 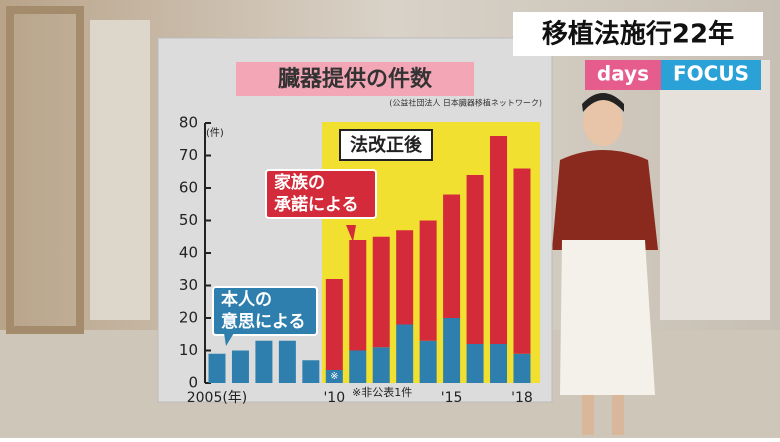 I want to click on studio-panel, so click(x=715, y=190).